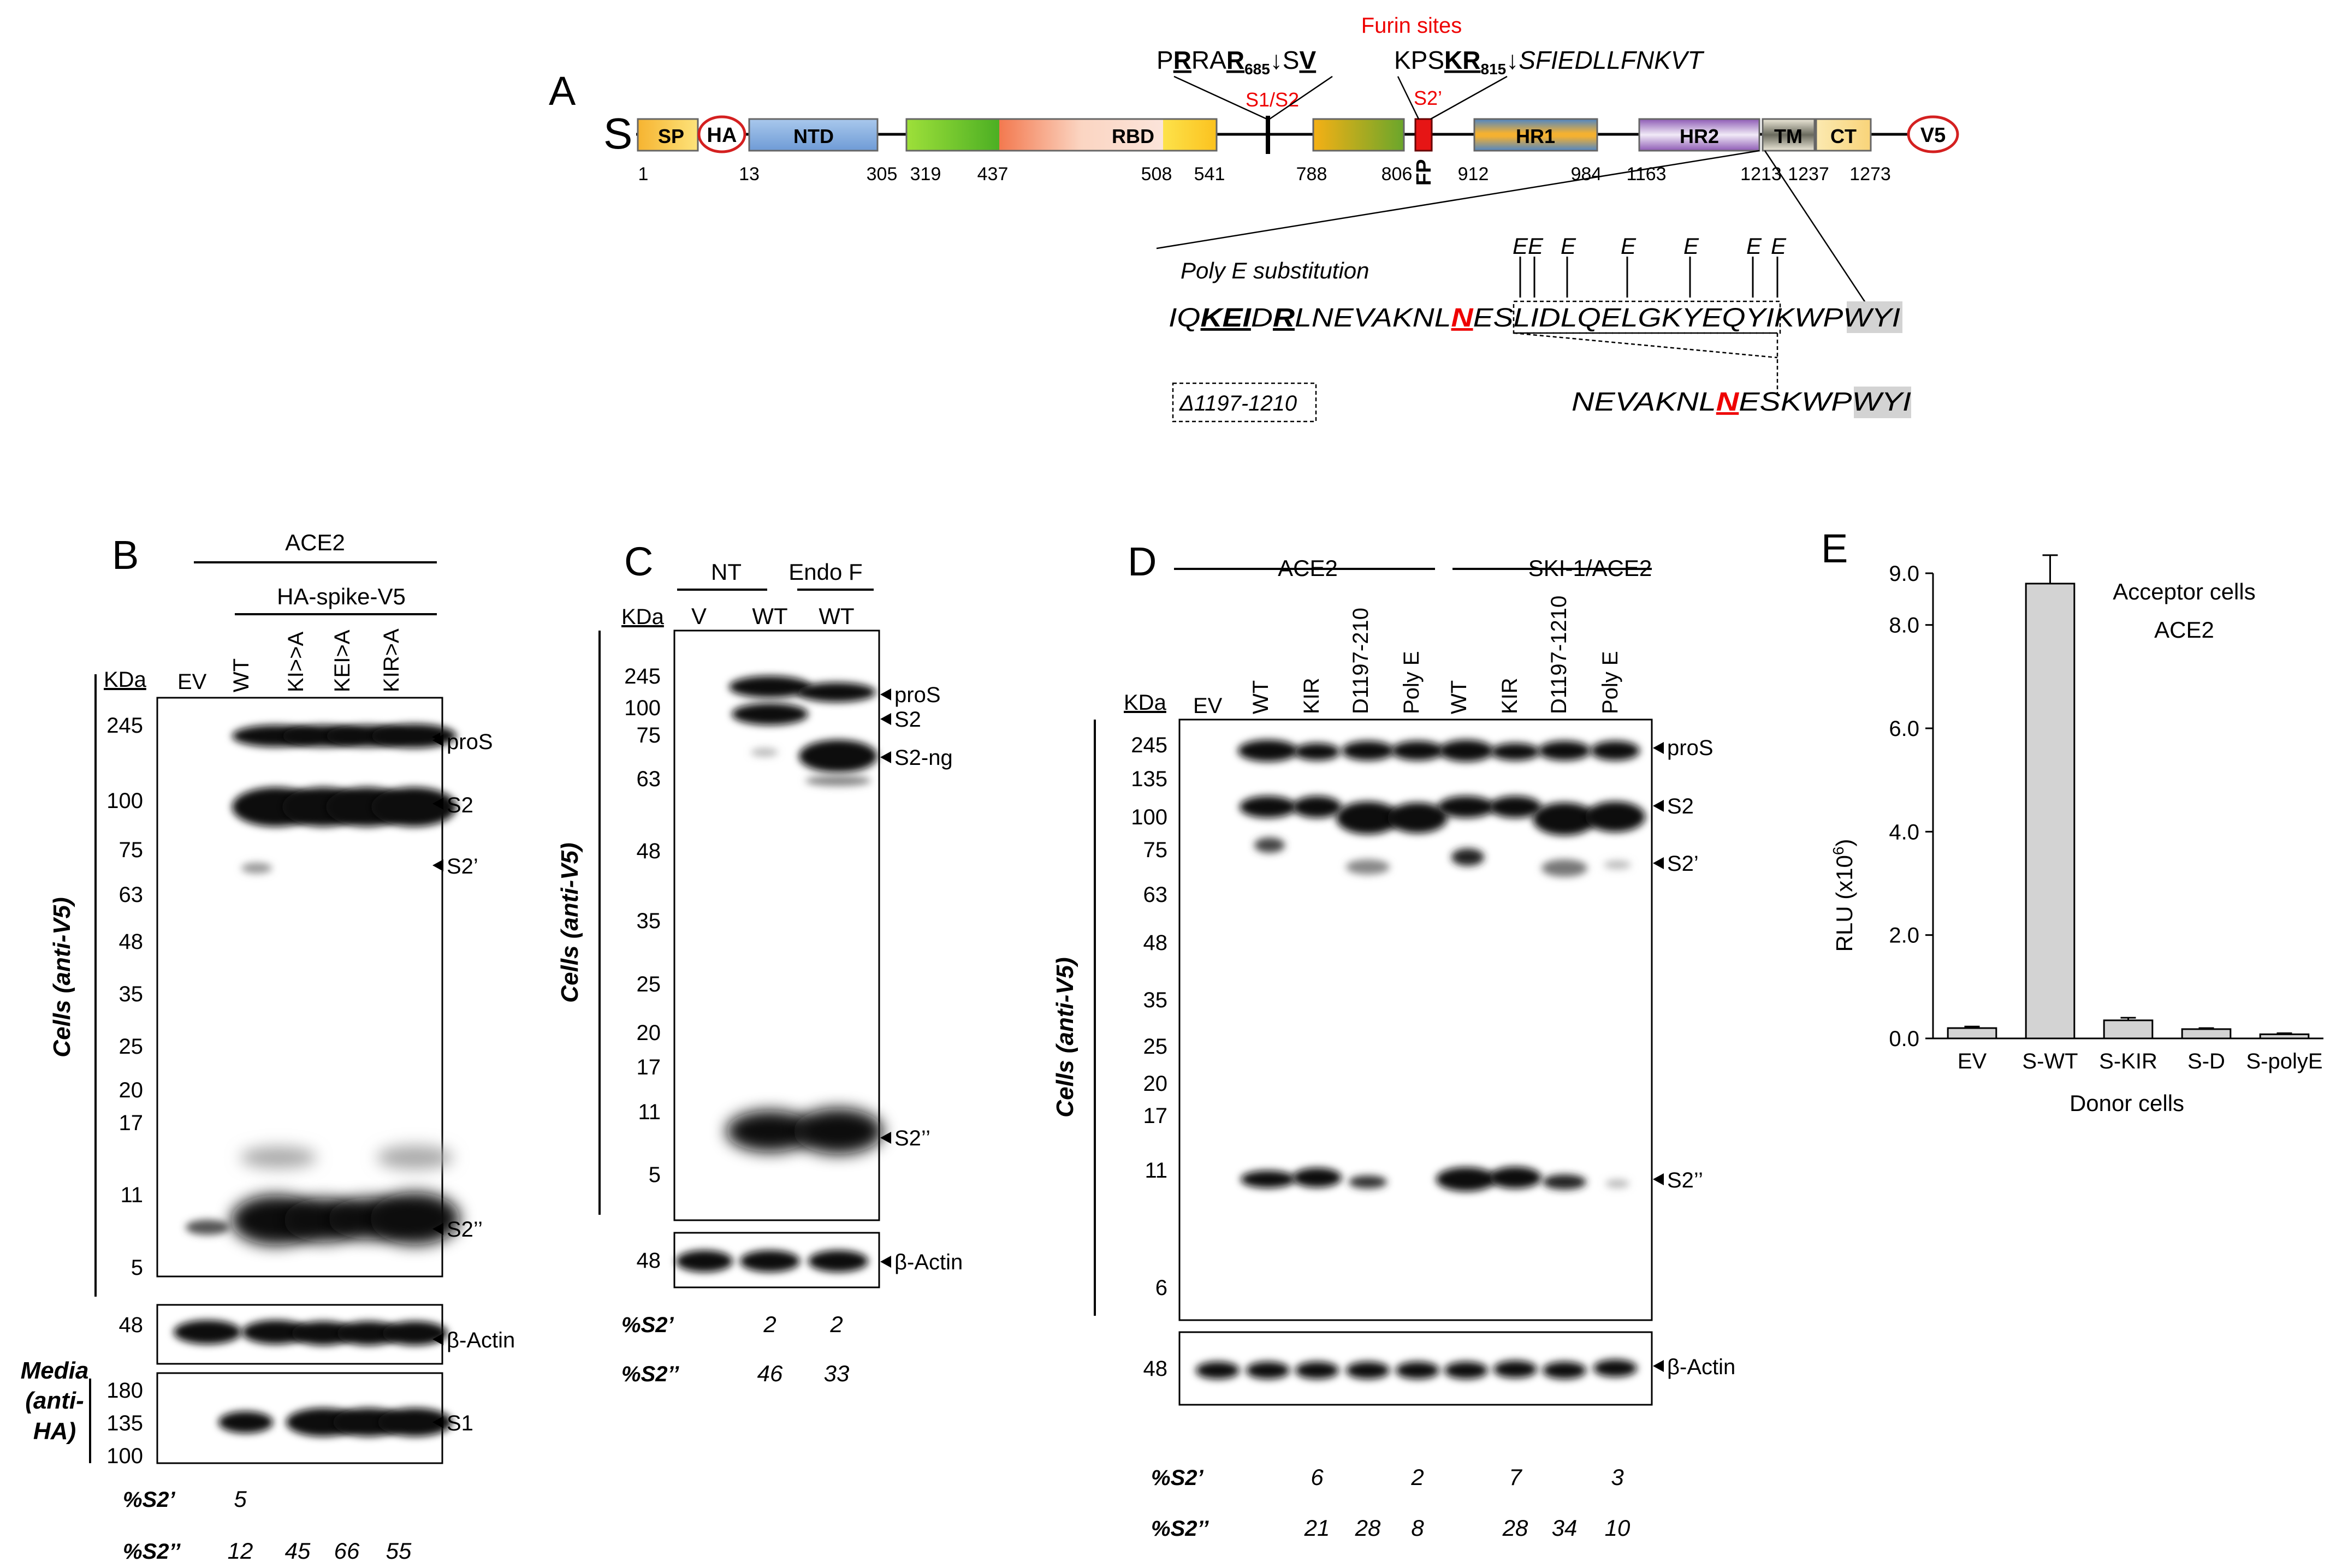 This screenshot has height=1568, width=2342. Describe the element at coordinates (125, 555) in the screenshot. I see `panel-letter-b: B` at that location.